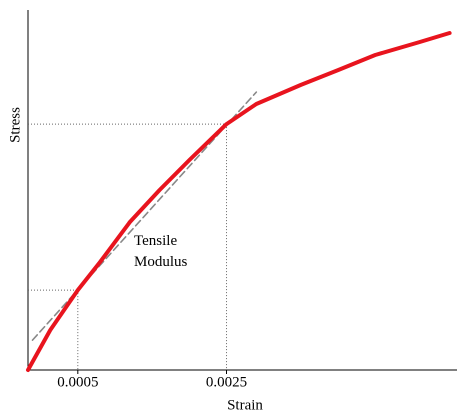  What do you see at coordinates (245, 405) in the screenshot?
I see `x-axis-label: Strain` at bounding box center [245, 405].